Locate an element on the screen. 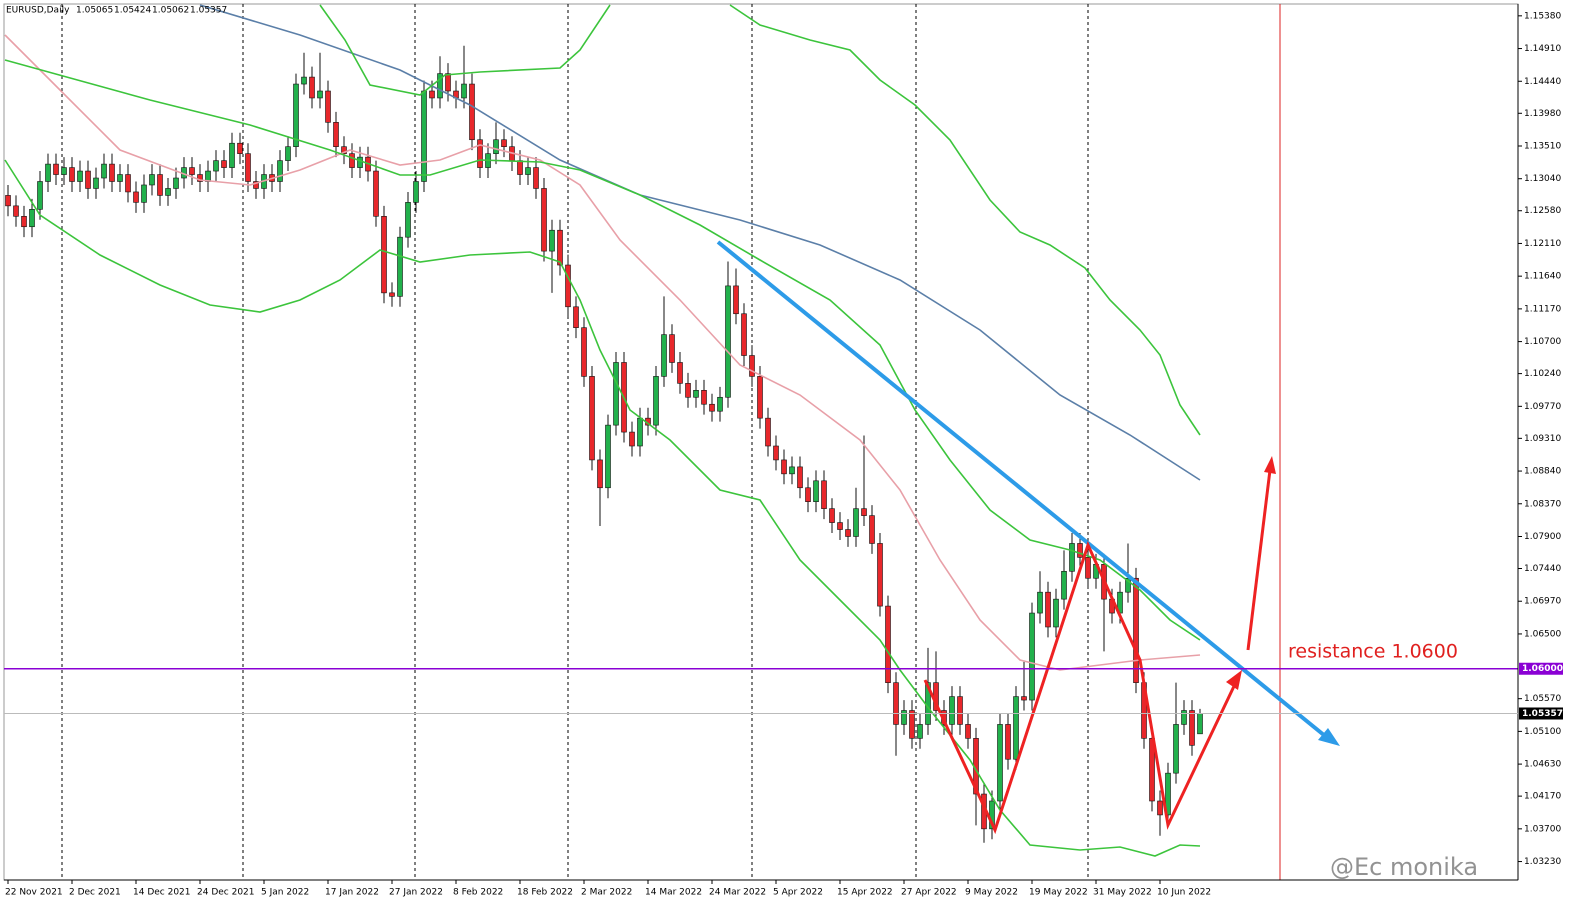 This screenshot has height=900, width=1585. x-tick-label: 19 May 2022 is located at coordinates (1058, 893).